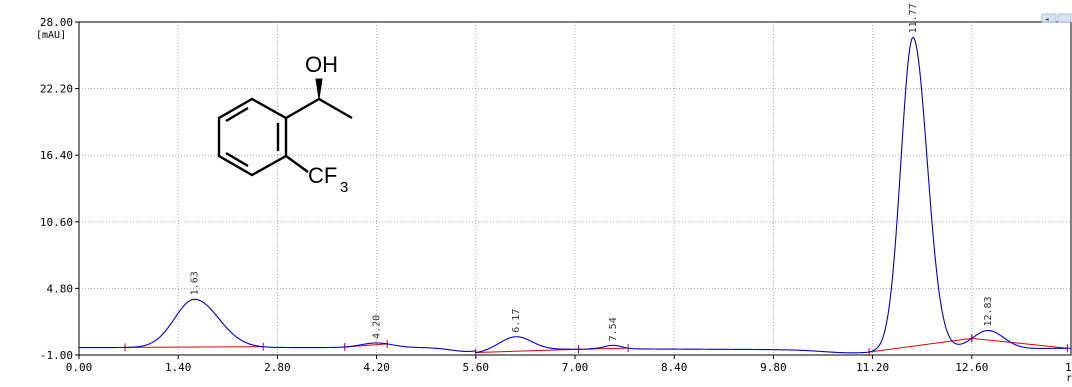 The width and height of the screenshot is (1072, 387). What do you see at coordinates (321, 64) in the screenshot?
I see `oh-label: OH` at bounding box center [321, 64].